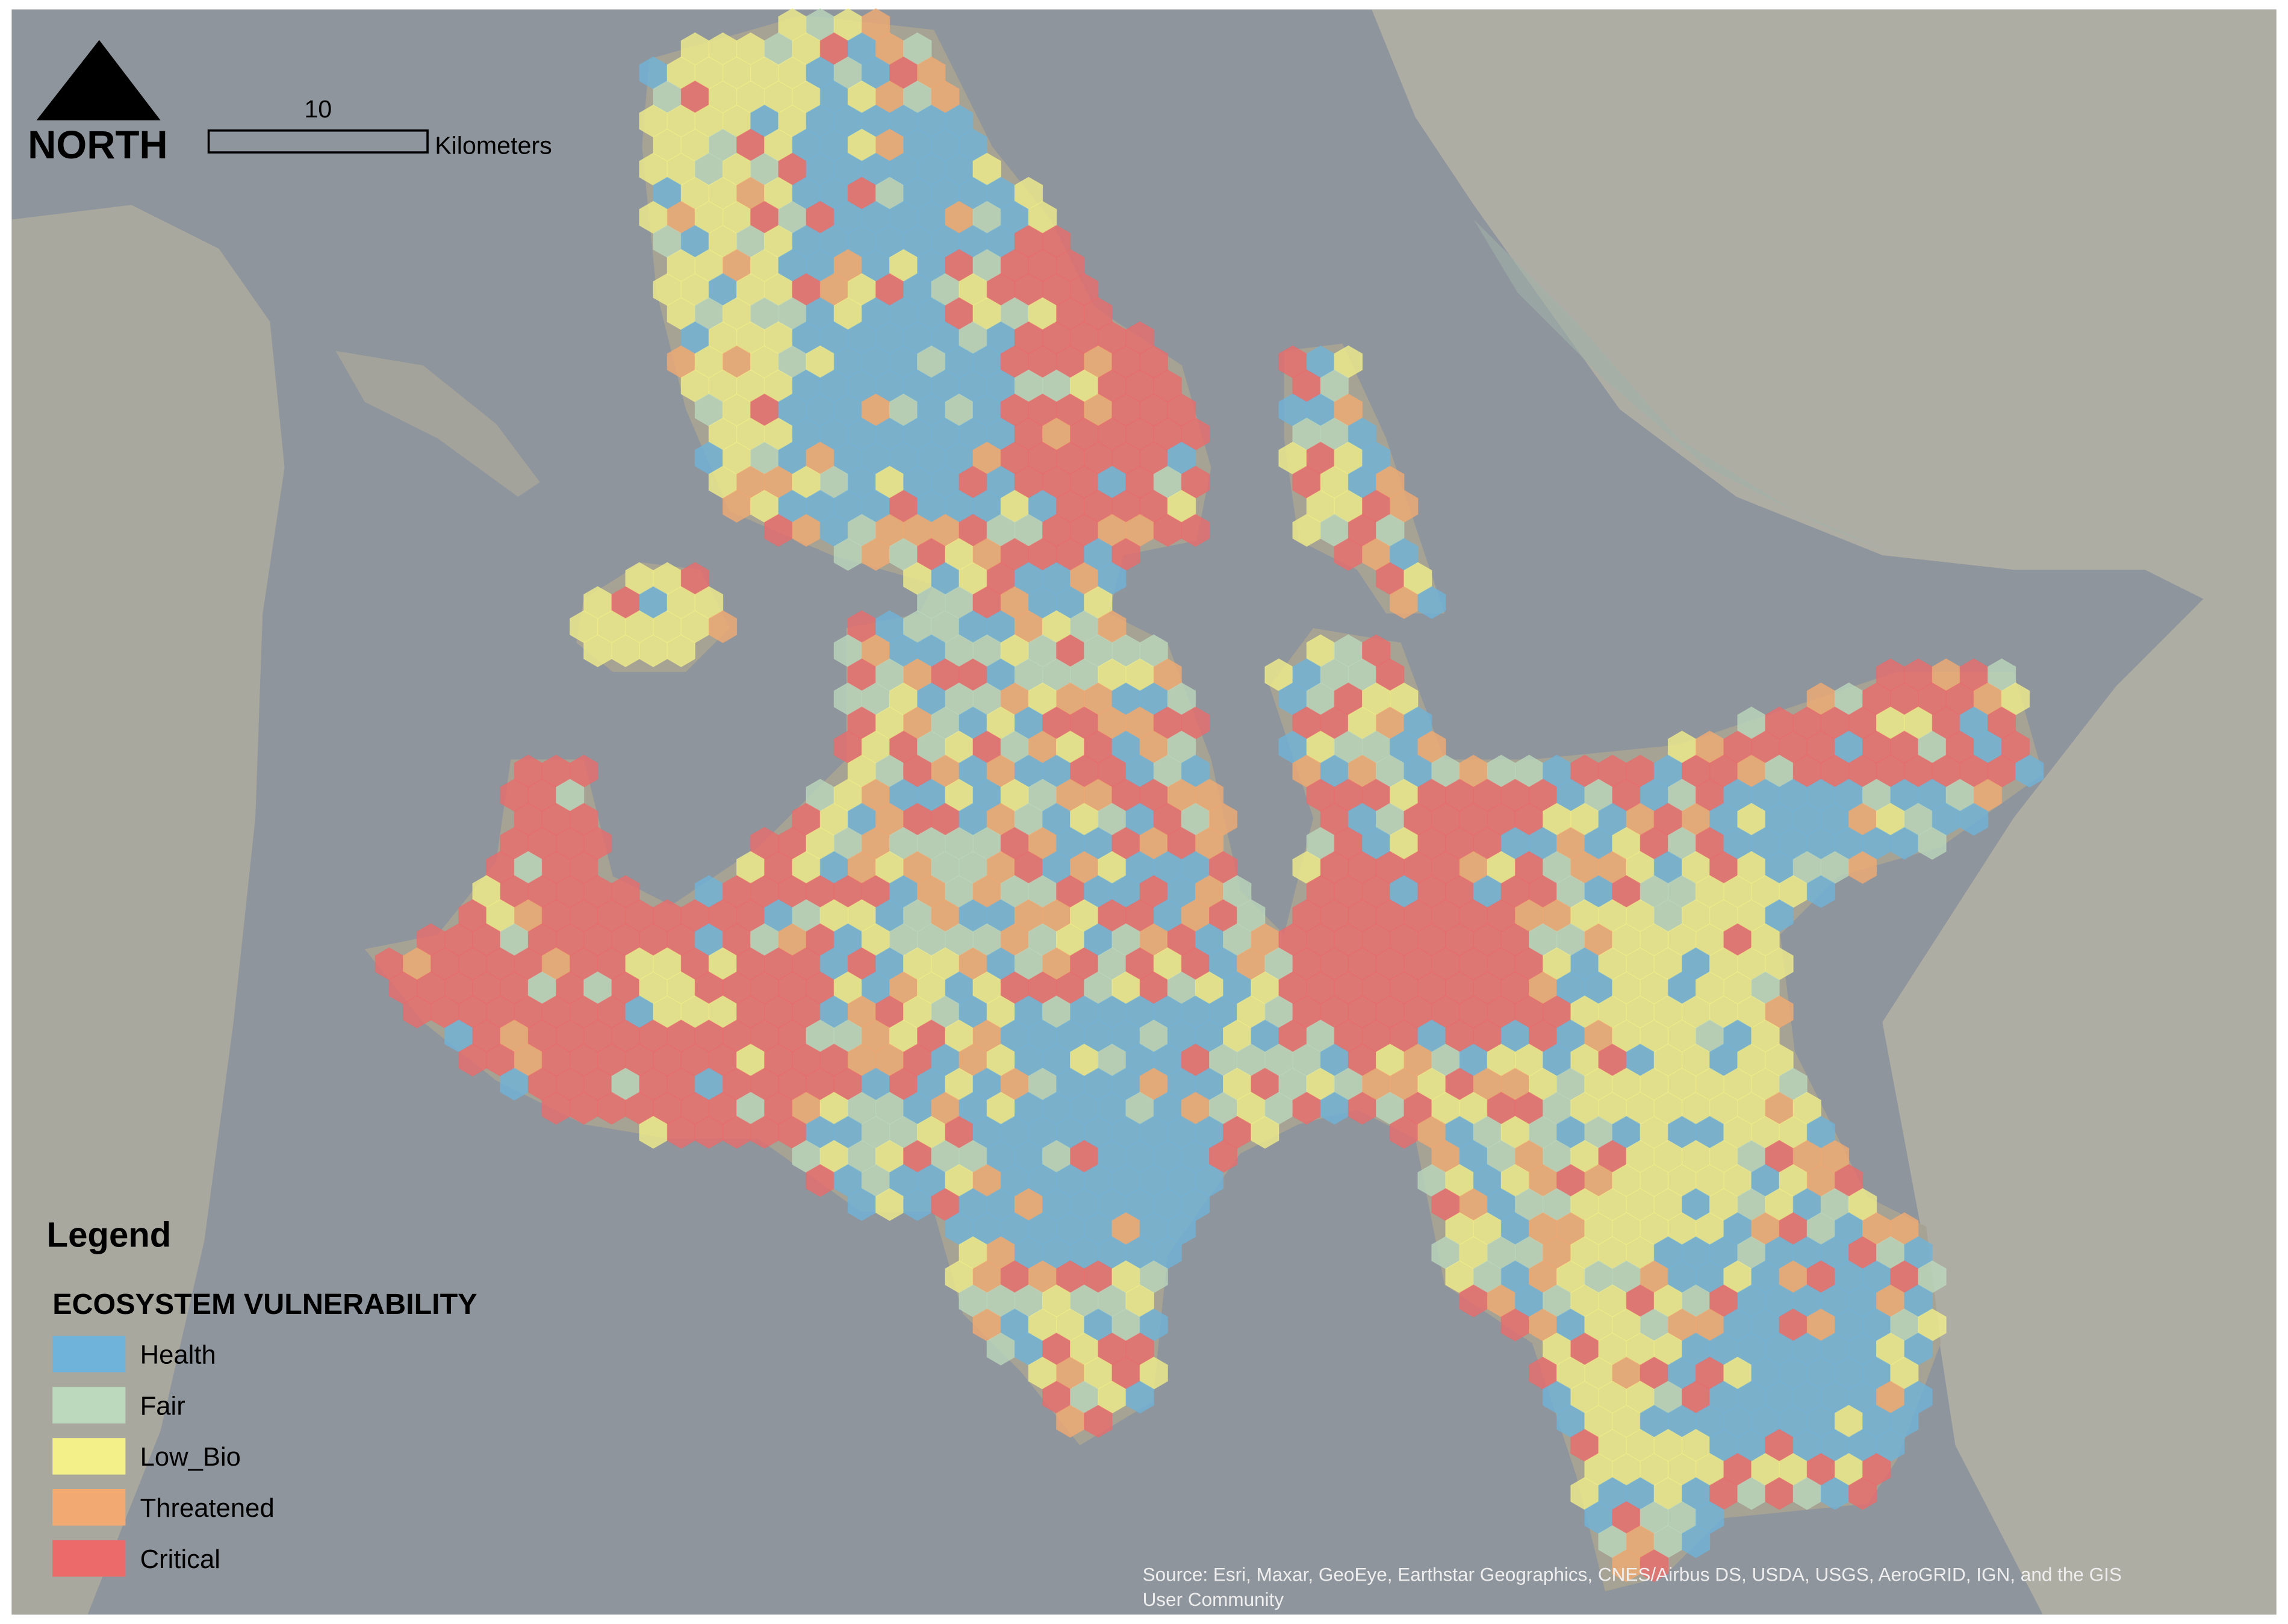  Describe the element at coordinates (318, 142) in the screenshot. I see `scale-bar` at that location.